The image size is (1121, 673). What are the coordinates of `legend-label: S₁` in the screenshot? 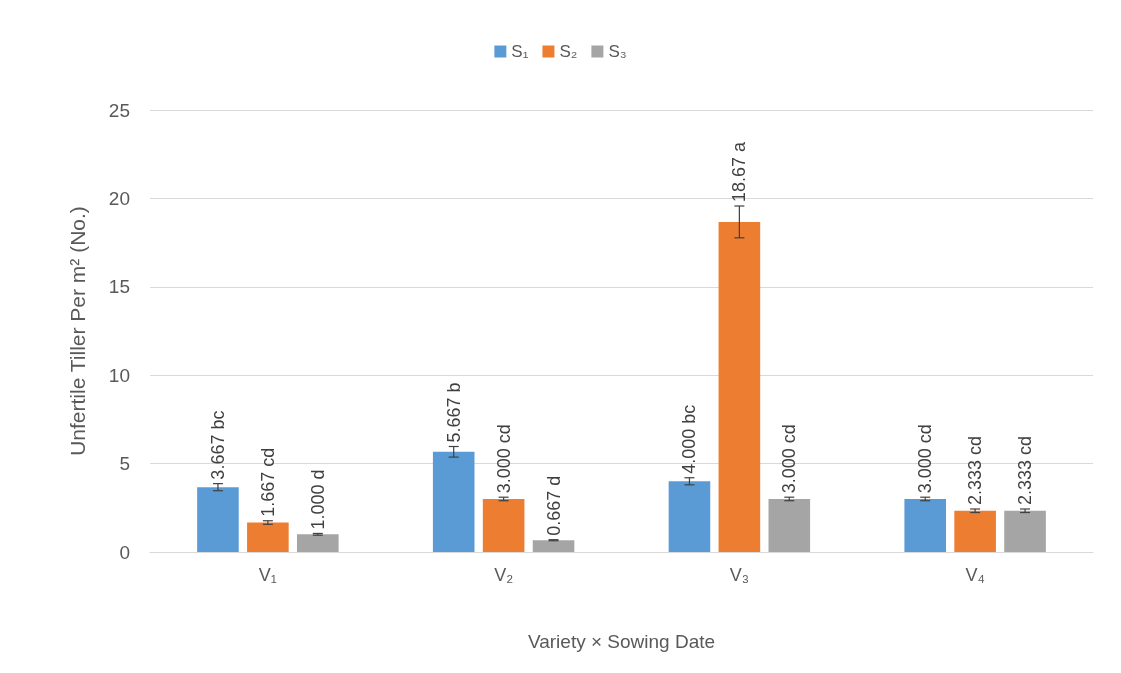 It's located at (520, 51).